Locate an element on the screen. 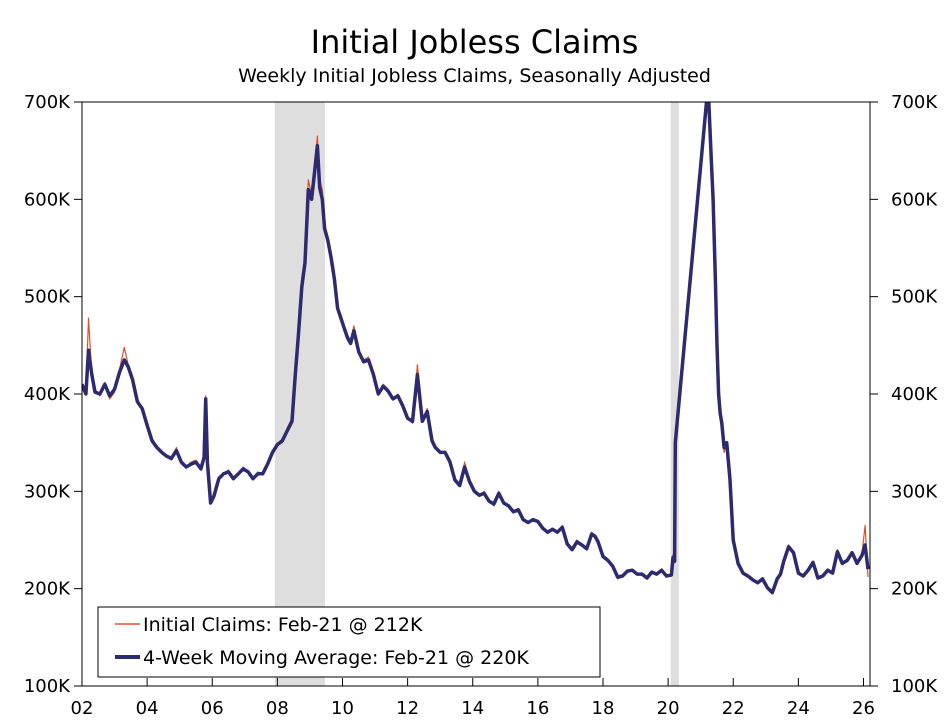 Image resolution: width=949 pixels, height=727 pixels. legend-label-initial-claims: Initial Claims: Feb-21 @ 212K is located at coordinates (283, 625).